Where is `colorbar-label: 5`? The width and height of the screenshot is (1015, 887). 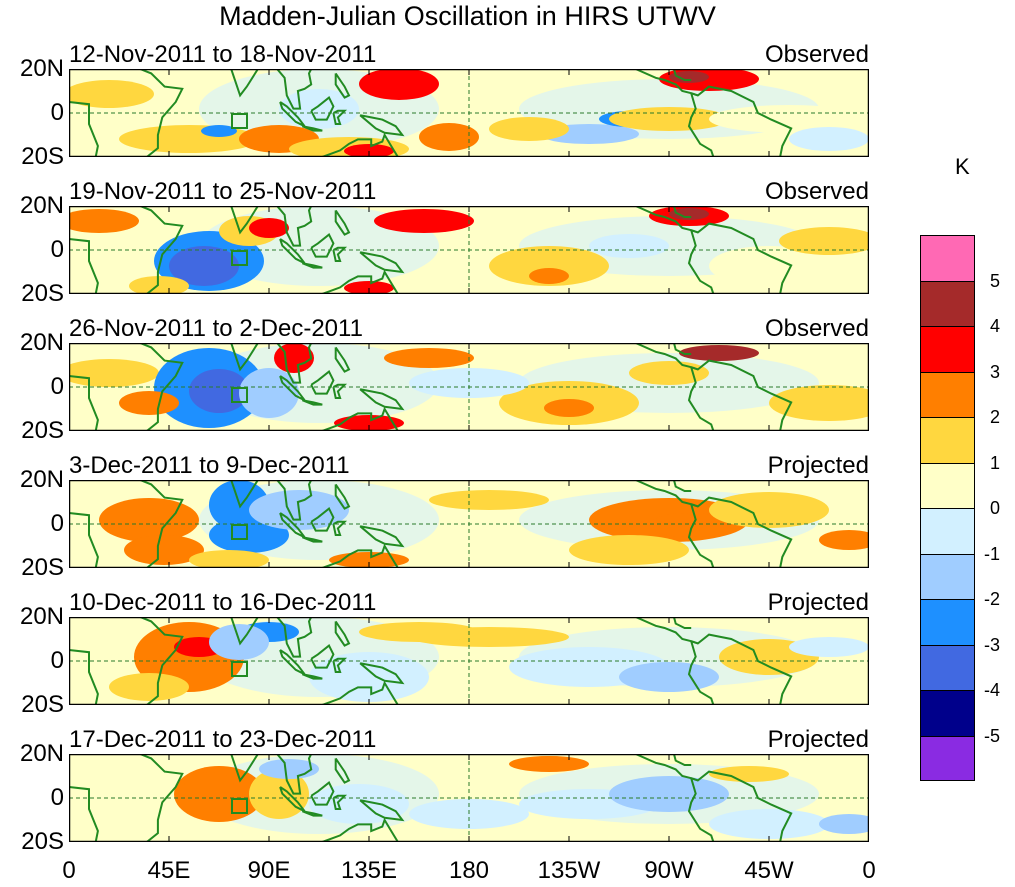
colorbar-label: 5 is located at coordinates (995, 280).